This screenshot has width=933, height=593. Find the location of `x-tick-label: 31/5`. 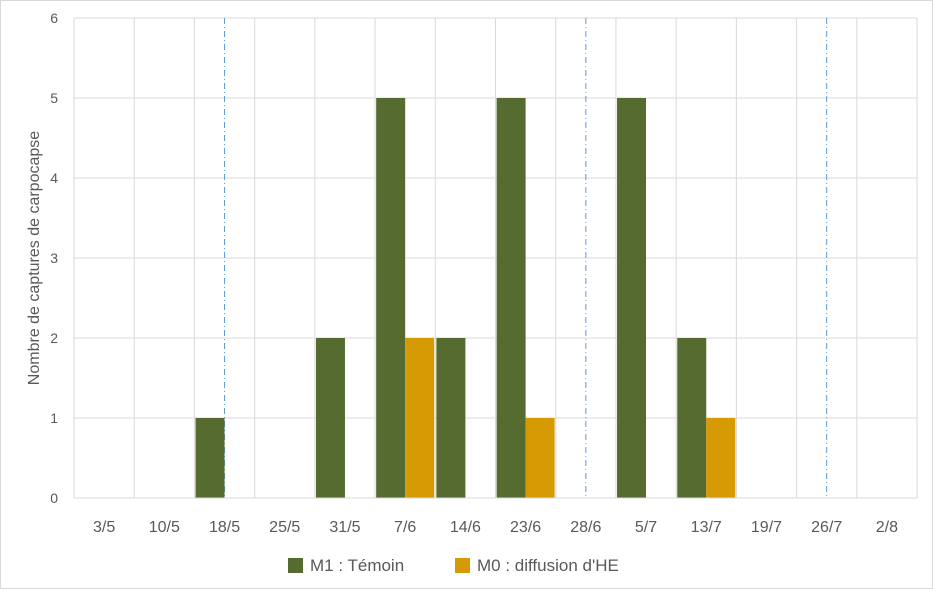

x-tick-label: 31/5 is located at coordinates (344, 527).